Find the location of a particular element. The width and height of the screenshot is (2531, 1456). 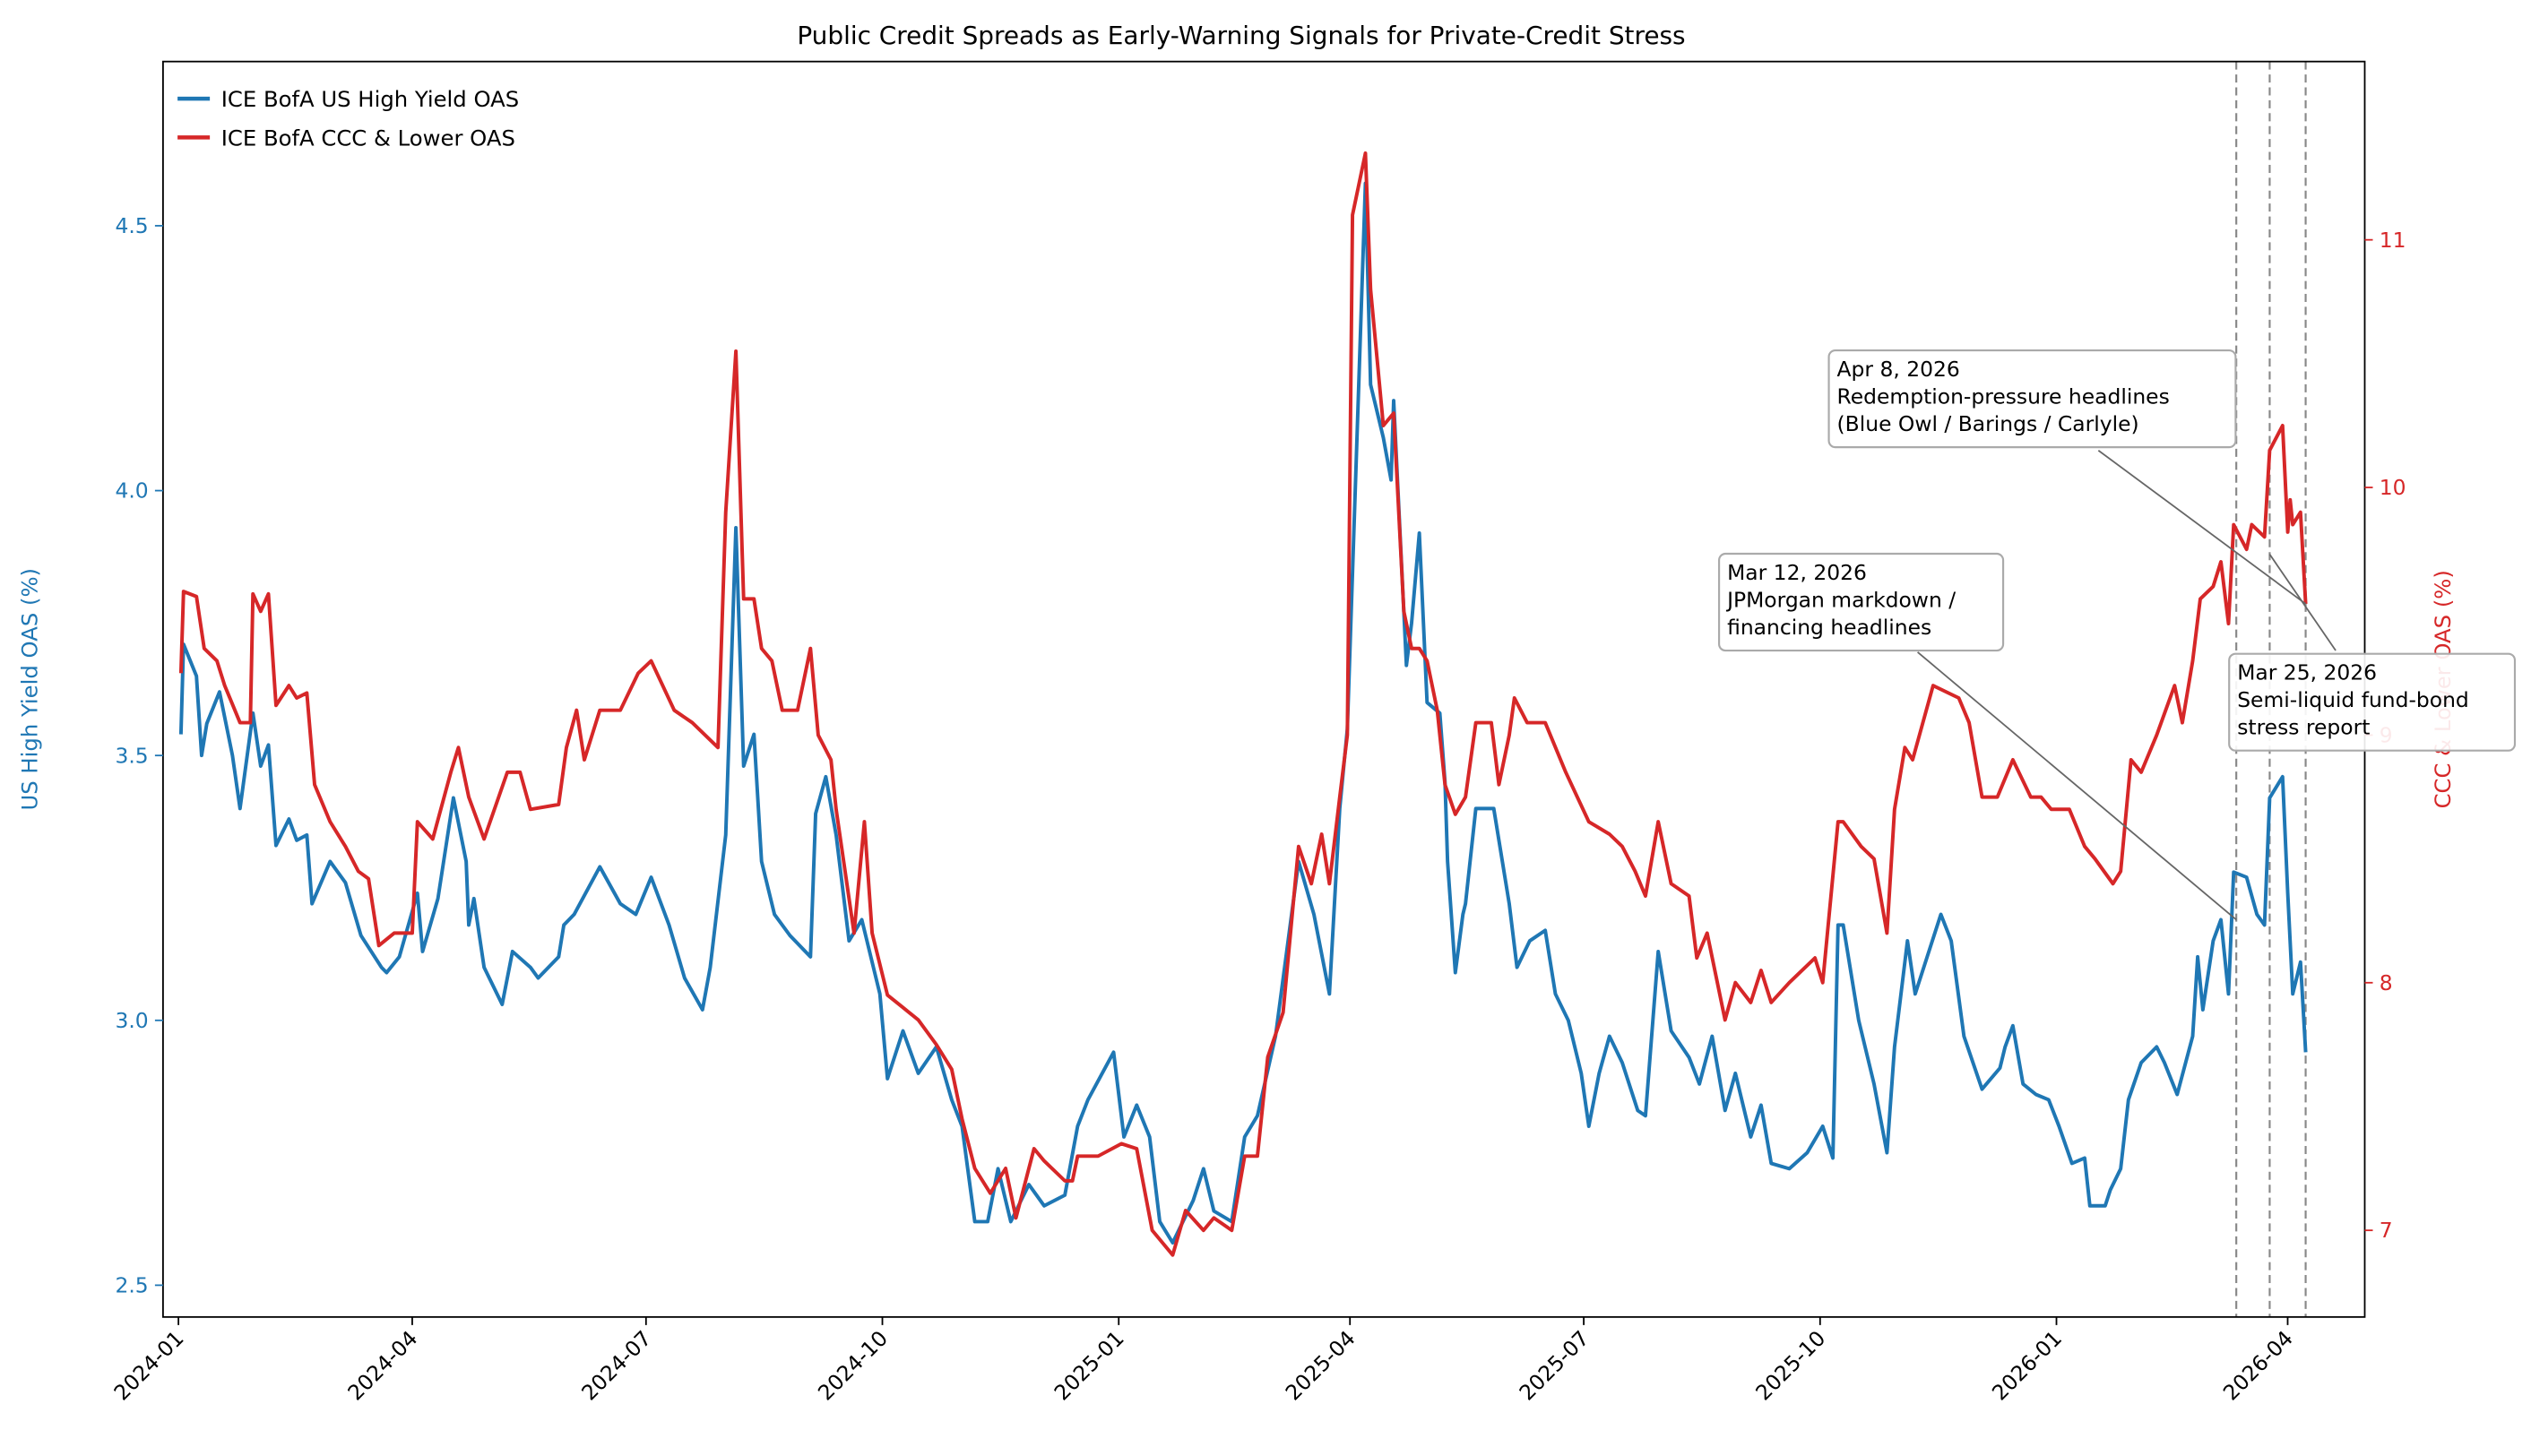

legend-label-ccc: ICE BofA CCC & Lower OAS is located at coordinates (368, 138).